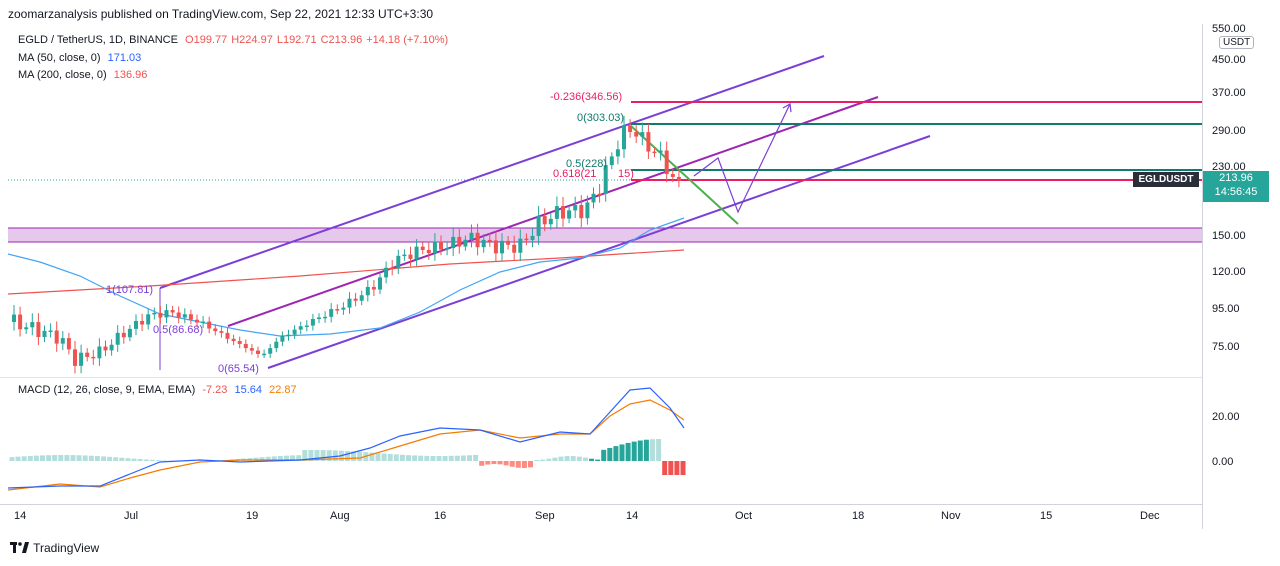 The height and width of the screenshot is (566, 1280). What do you see at coordinates (1226, 347) in the screenshot?
I see `price-tick: 75.00` at bounding box center [1226, 347].